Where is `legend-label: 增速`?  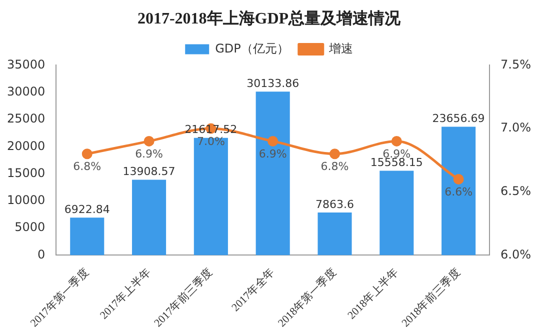 legend-label: 增速 is located at coordinates (340, 48).